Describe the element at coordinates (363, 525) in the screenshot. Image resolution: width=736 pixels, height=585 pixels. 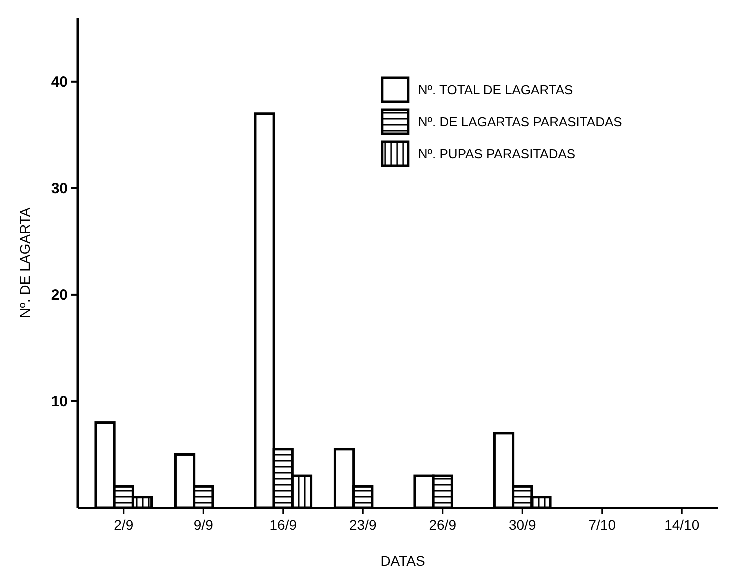
I see `x-tick-label: 23/9` at that location.